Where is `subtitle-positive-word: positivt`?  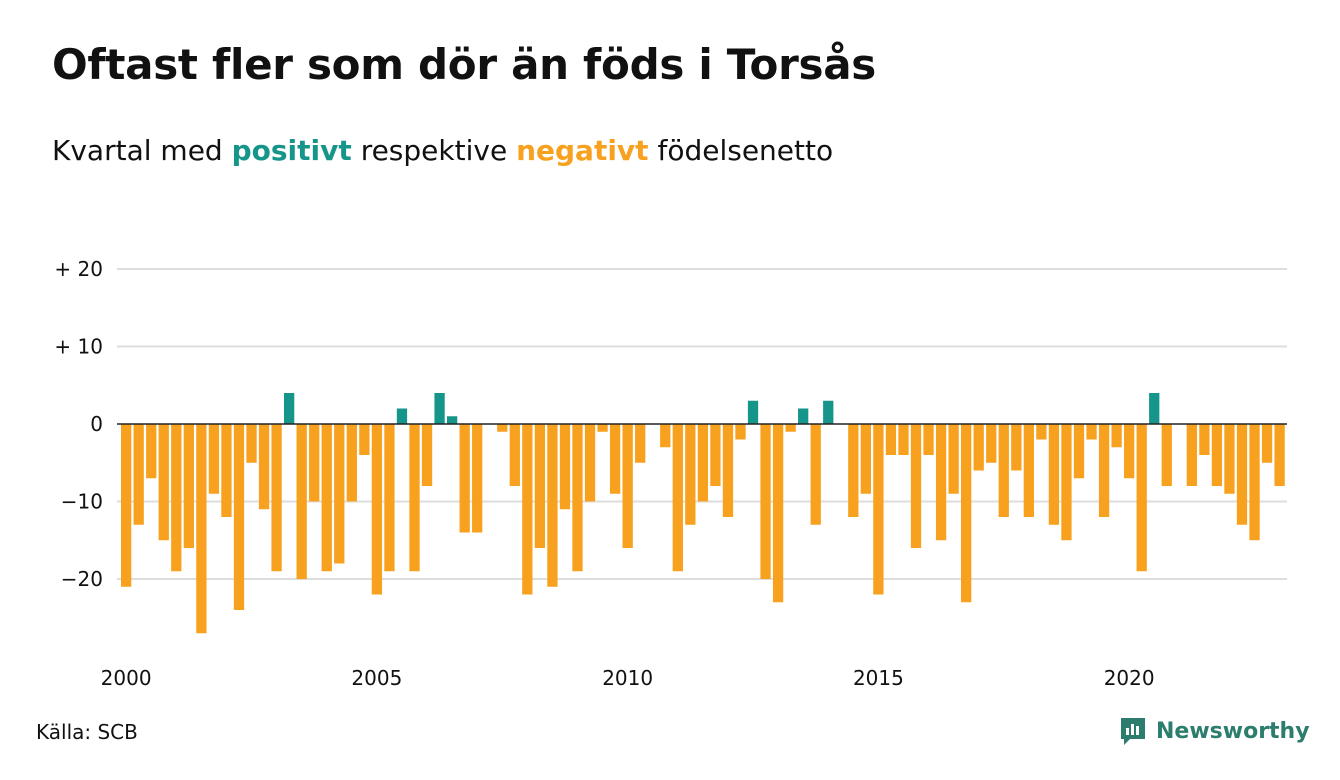
subtitle-positive-word: positivt is located at coordinates (291, 150).